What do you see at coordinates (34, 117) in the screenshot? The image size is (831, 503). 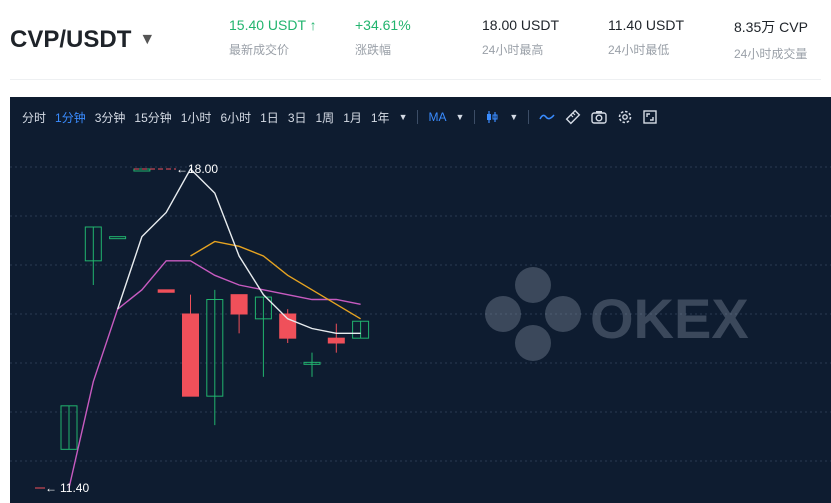 I see `interval-timeline: 分时` at bounding box center [34, 117].